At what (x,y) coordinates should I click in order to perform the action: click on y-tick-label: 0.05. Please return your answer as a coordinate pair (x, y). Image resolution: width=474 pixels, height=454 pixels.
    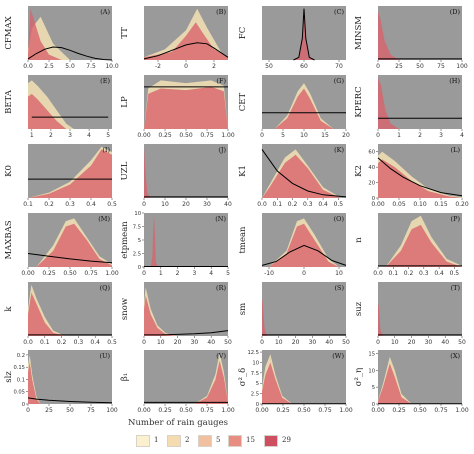
    Looking at the image, I should click on (19, 393).